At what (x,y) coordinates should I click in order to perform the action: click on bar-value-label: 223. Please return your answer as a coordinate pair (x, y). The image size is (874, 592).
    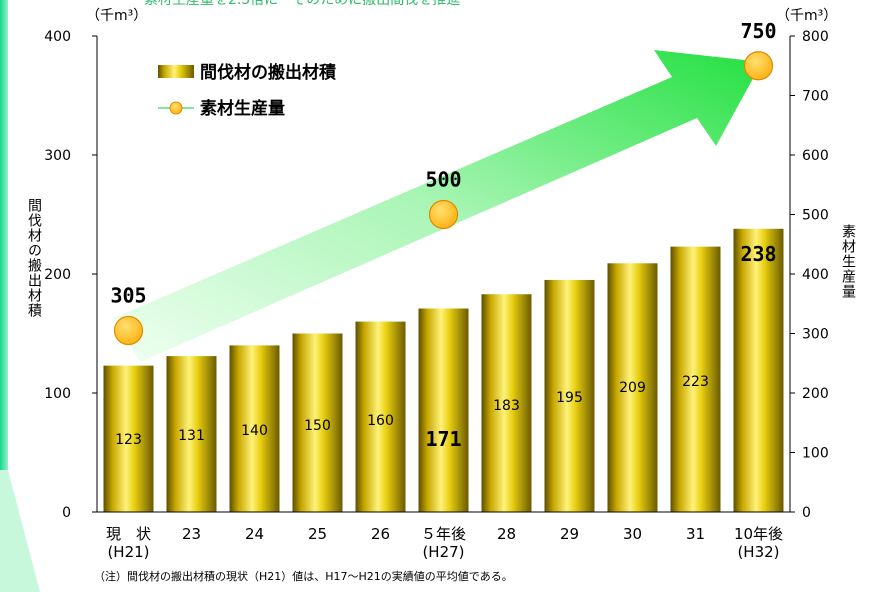
    Looking at the image, I should click on (695, 382).